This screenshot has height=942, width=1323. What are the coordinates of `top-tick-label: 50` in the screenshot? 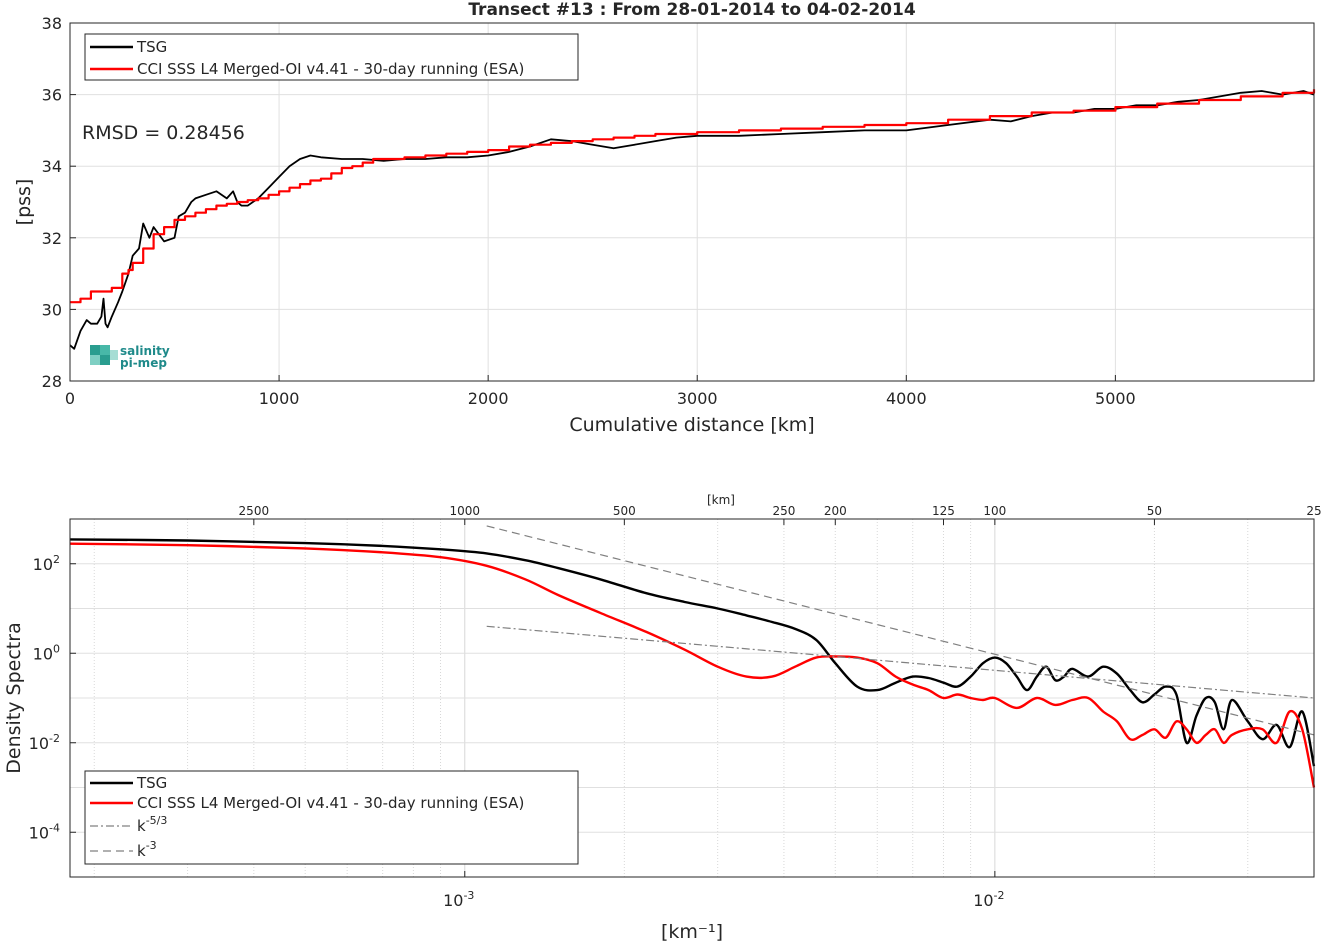 It's located at (1154, 511).